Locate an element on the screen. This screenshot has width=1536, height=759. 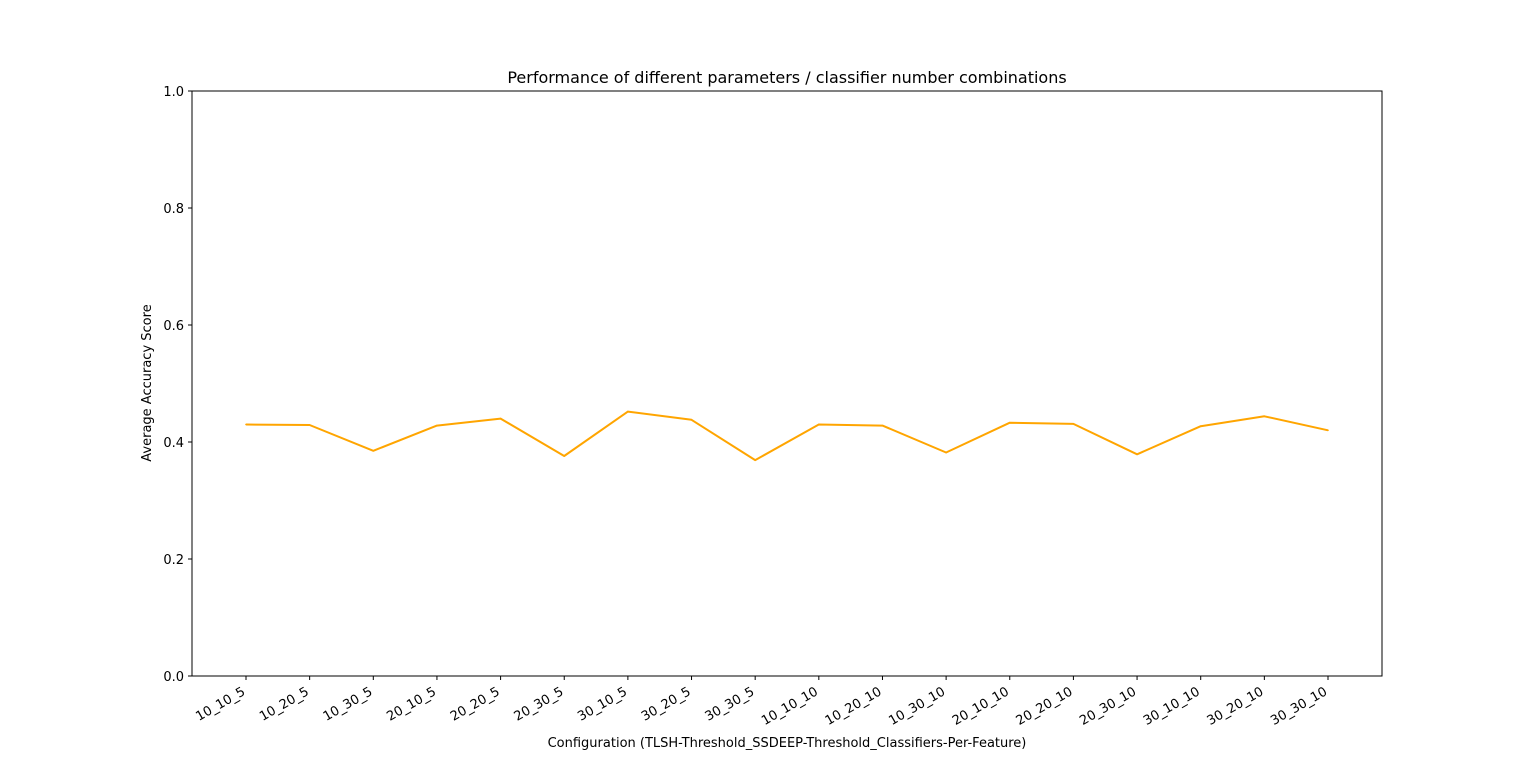
series-layer is located at coordinates (787, 436).